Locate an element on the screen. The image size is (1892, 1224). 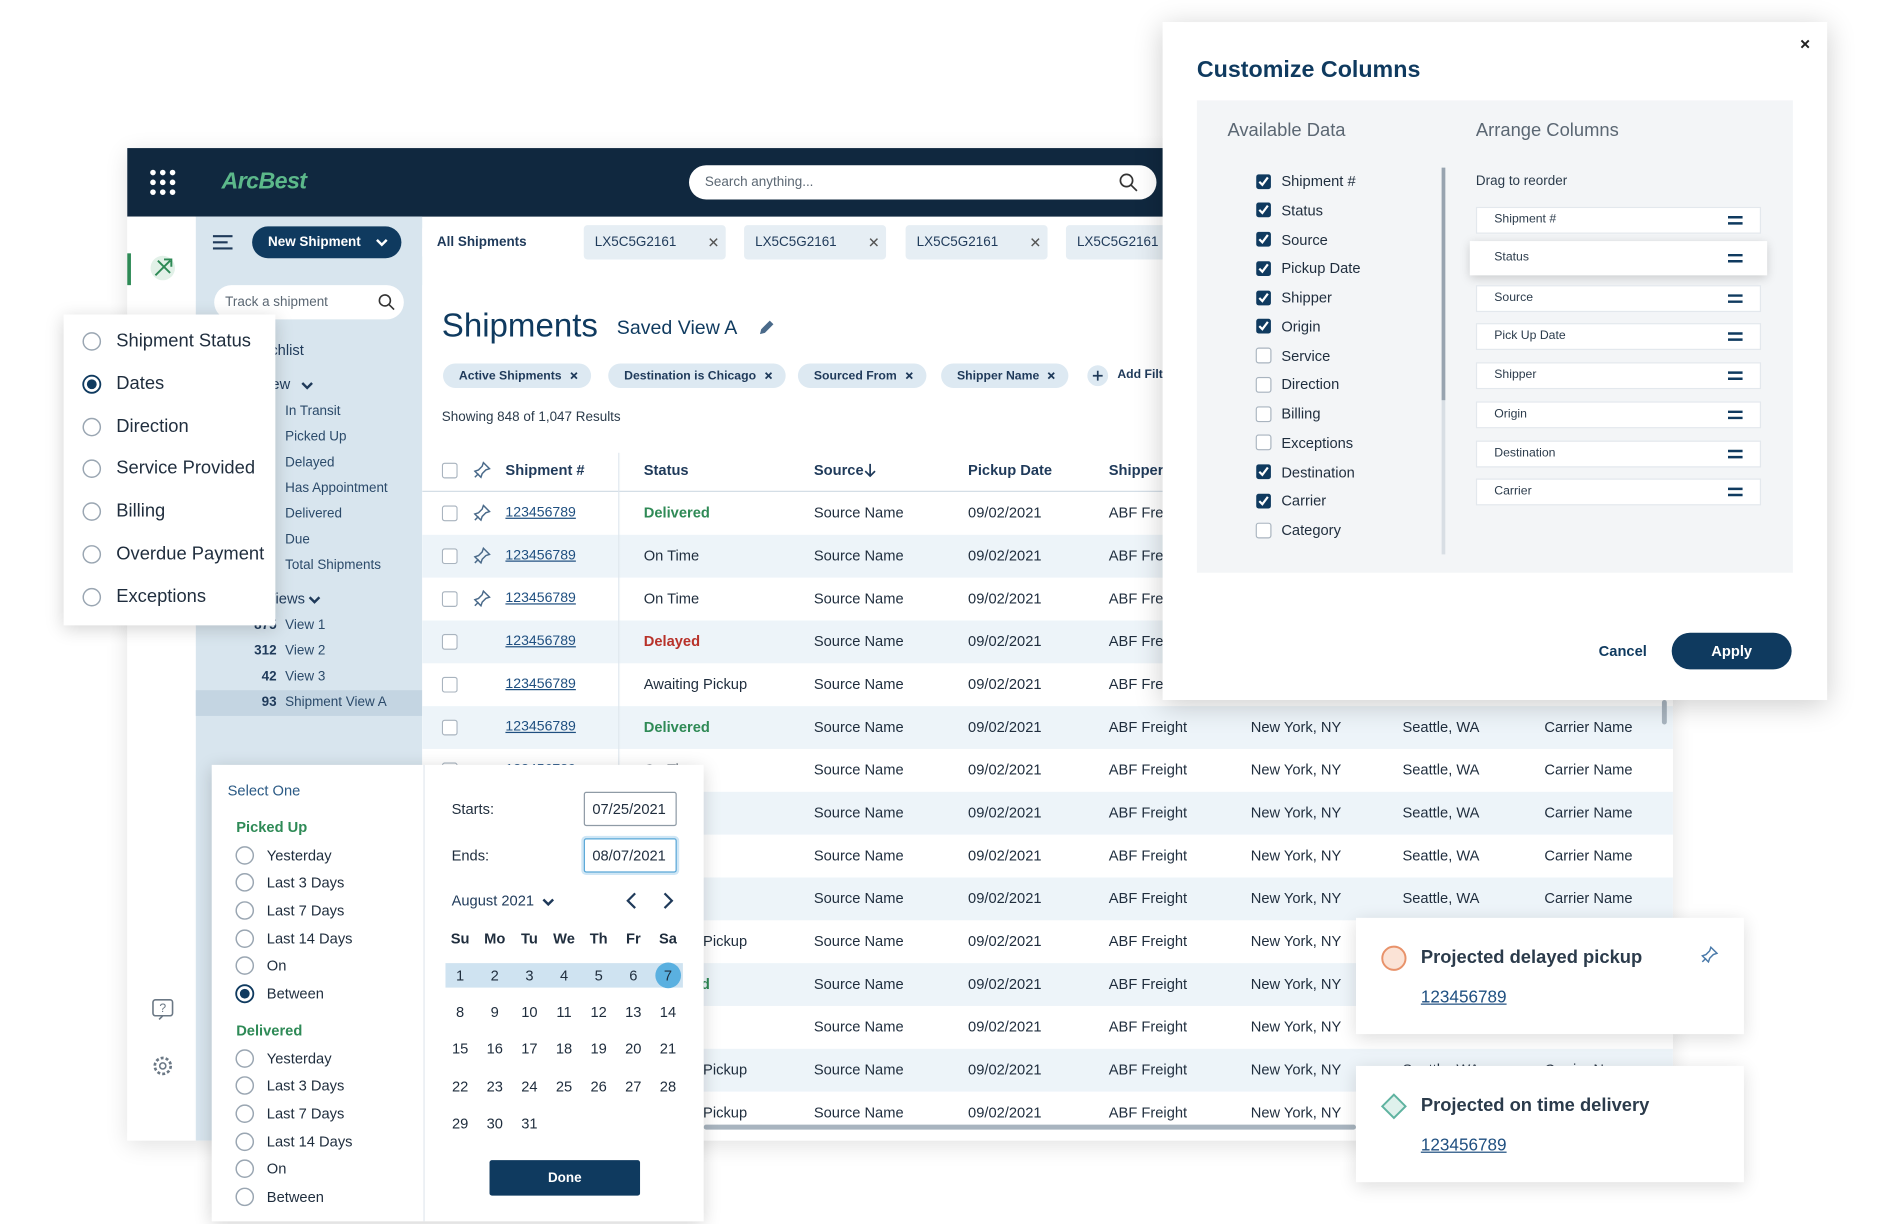
start-date: 07/25/2021 is located at coordinates (629, 809).